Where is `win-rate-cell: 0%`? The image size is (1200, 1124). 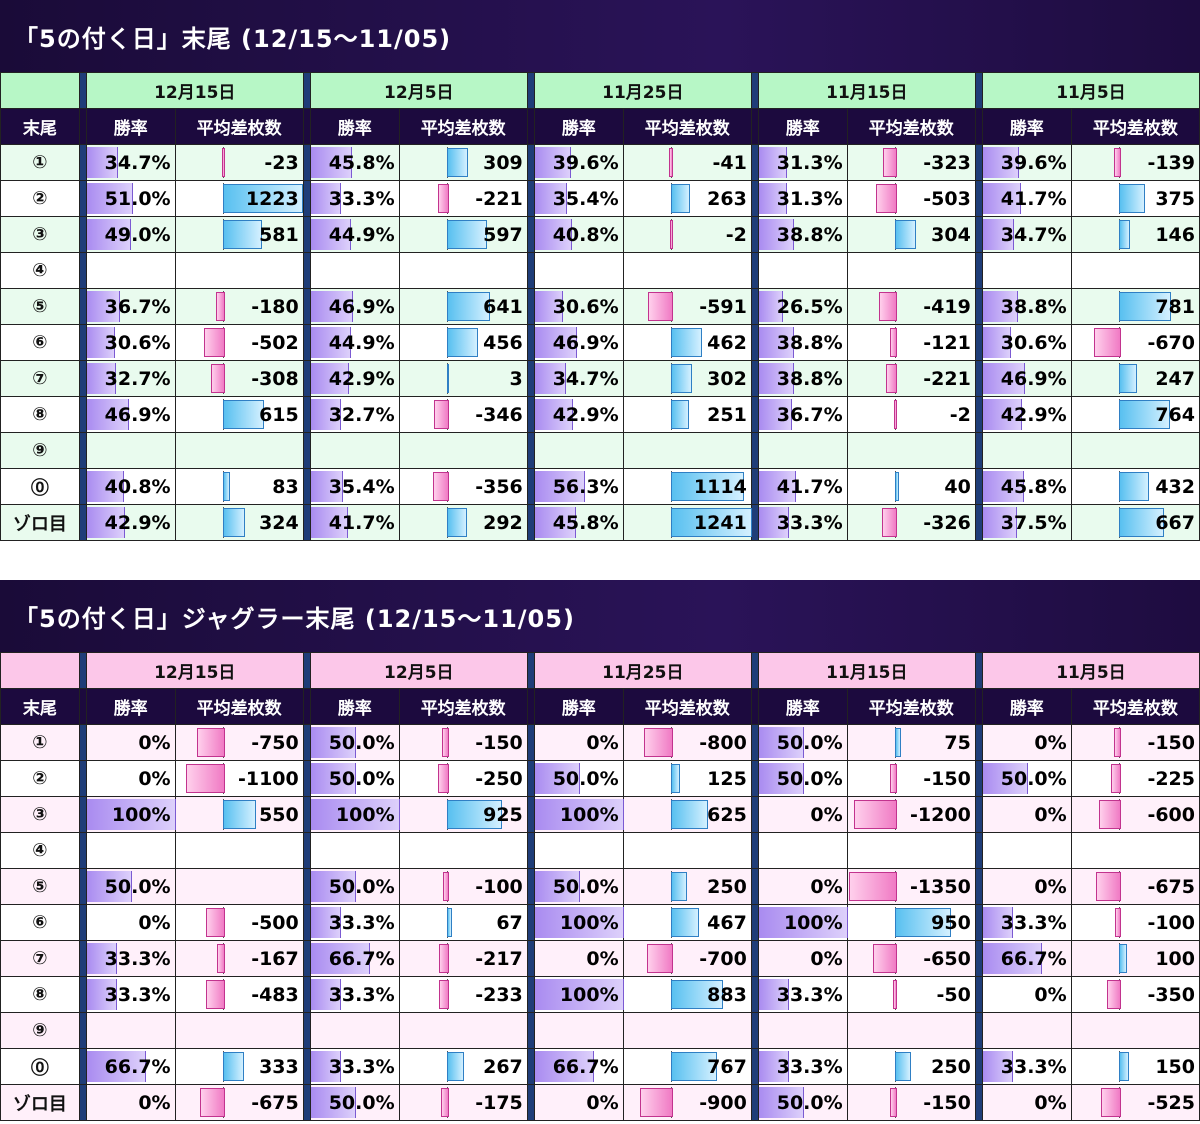
win-rate-cell: 0% is located at coordinates (1026, 886).